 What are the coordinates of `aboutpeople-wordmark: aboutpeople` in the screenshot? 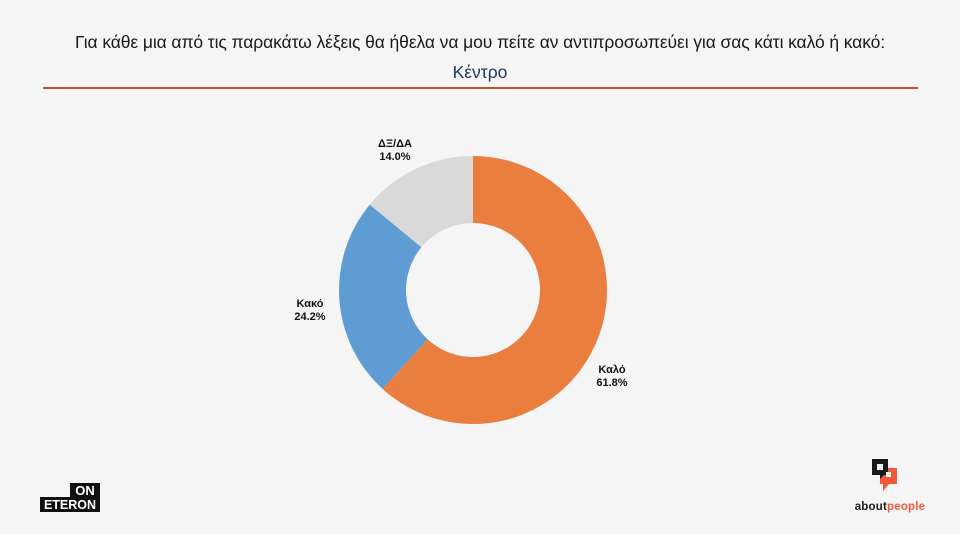 It's located at (890, 507).